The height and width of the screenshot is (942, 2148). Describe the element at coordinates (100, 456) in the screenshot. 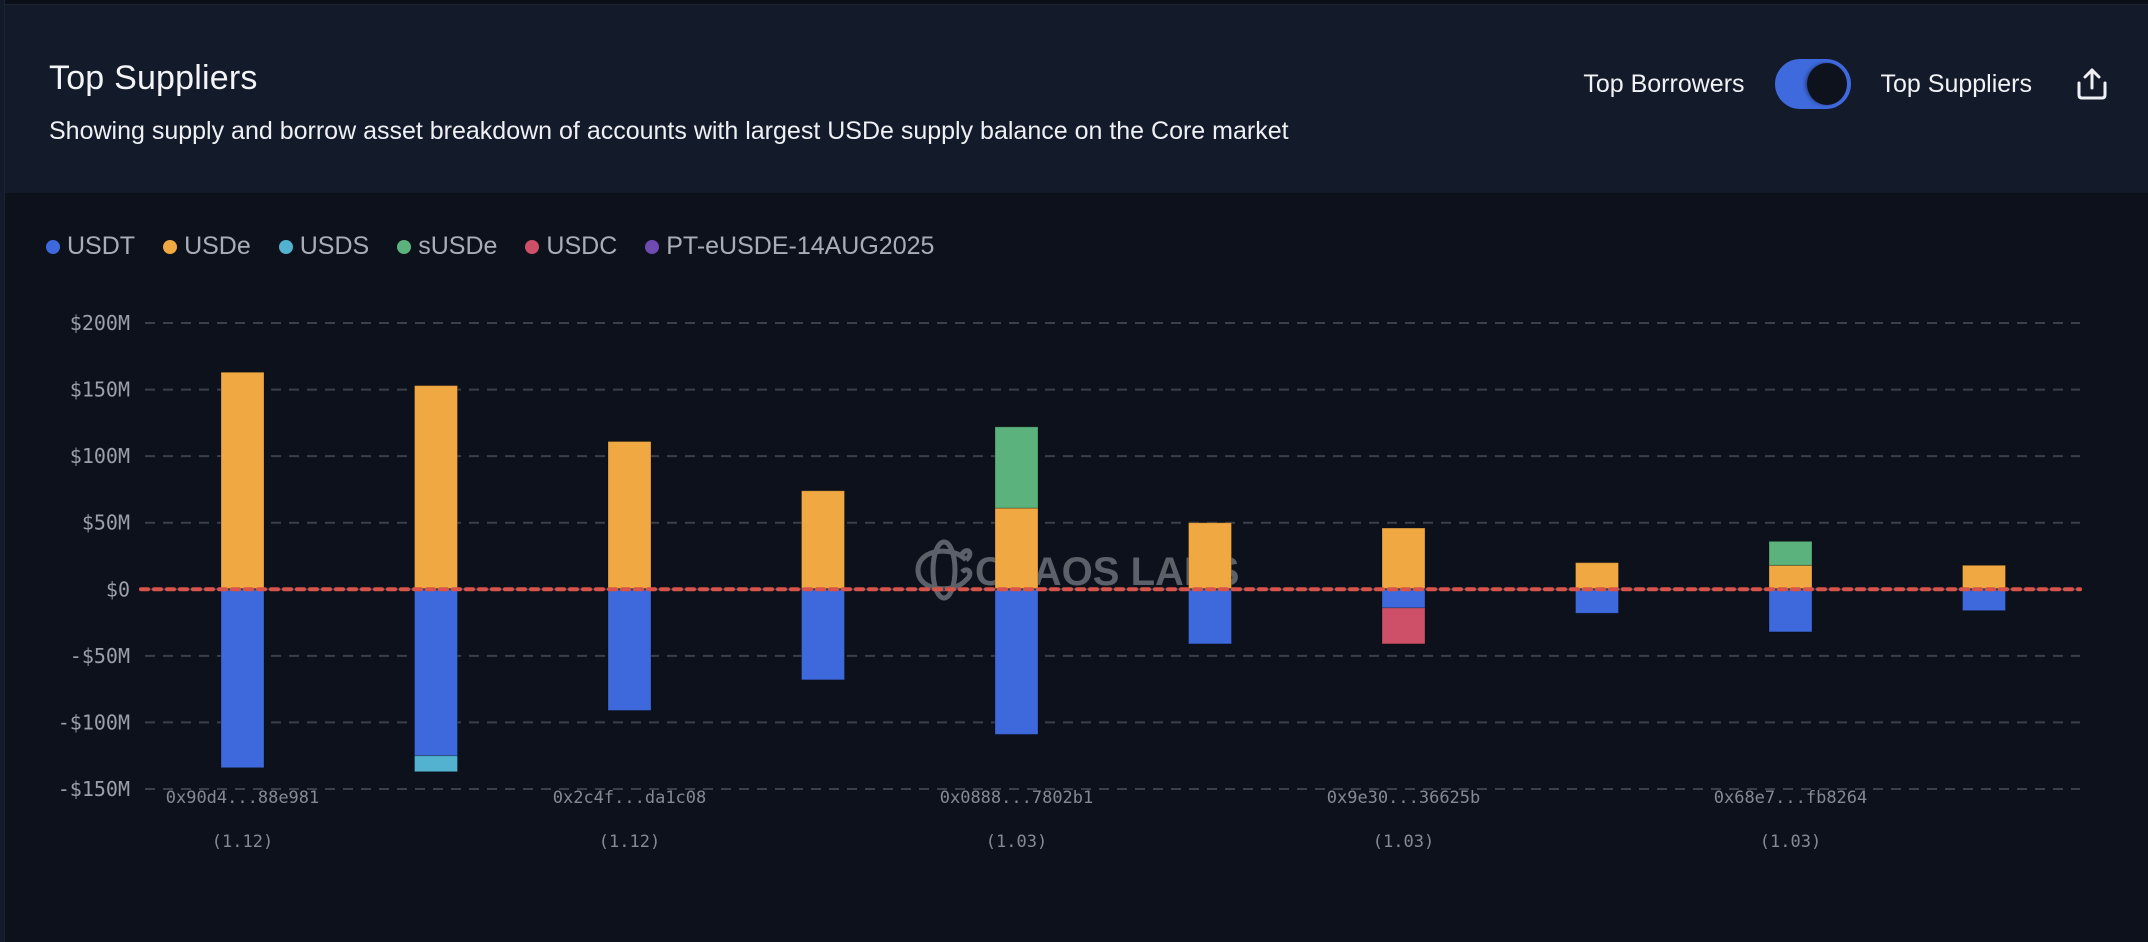

I see `y-tick-label: $100M` at that location.